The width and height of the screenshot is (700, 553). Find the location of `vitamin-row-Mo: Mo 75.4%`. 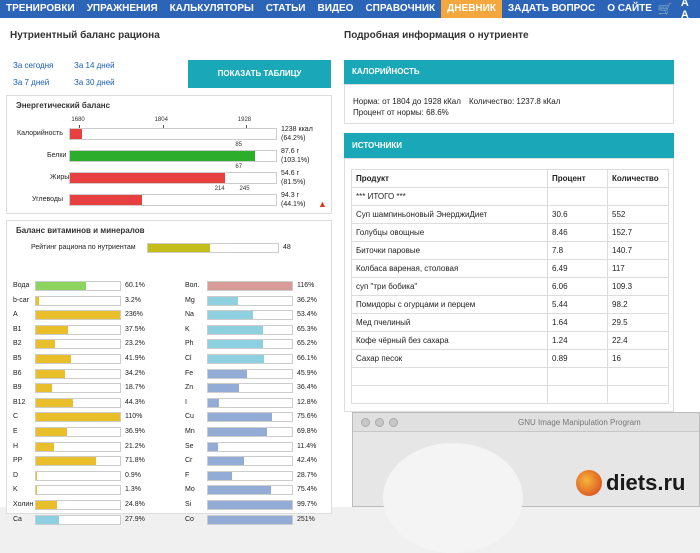

vitamin-row-Mo: Mo 75.4% is located at coordinates (260, 490).